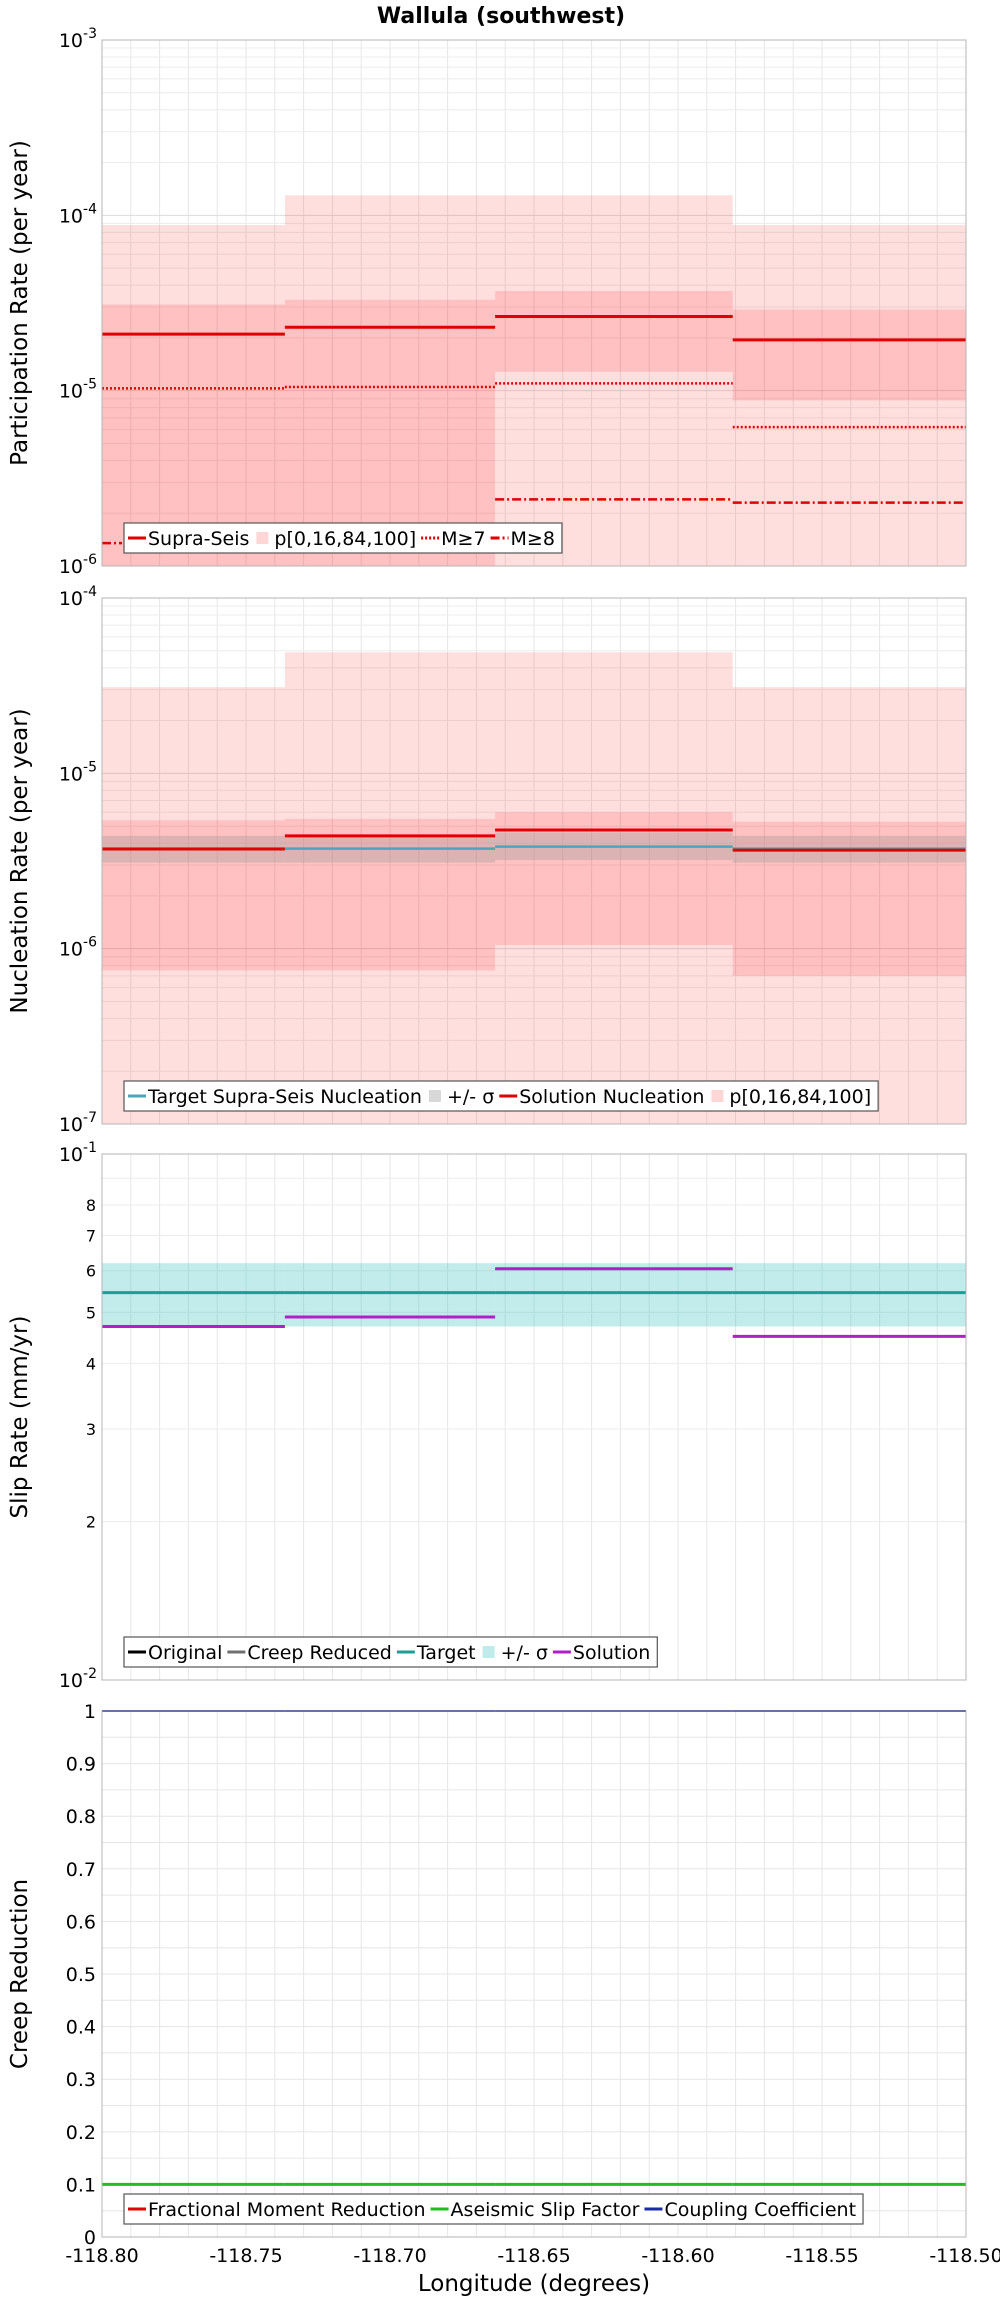 Image resolution: width=1000 pixels, height=2300 pixels. What do you see at coordinates (81, 1975) in the screenshot?
I see `creep-y-tick-label: 0.5` at bounding box center [81, 1975].